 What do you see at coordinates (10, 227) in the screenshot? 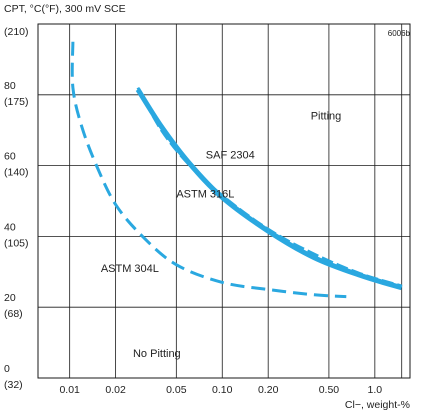
I see `y-tick-label-celsius: 40` at bounding box center [10, 227].